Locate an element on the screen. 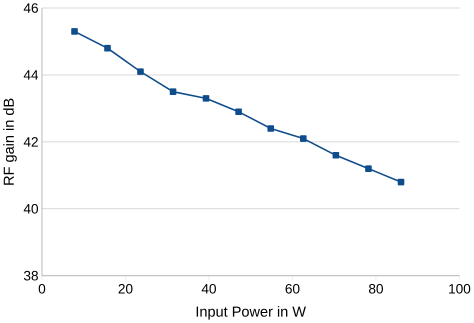 Image resolution: width=474 pixels, height=323 pixels. x-axis-title: Input Power in W is located at coordinates (251, 313).